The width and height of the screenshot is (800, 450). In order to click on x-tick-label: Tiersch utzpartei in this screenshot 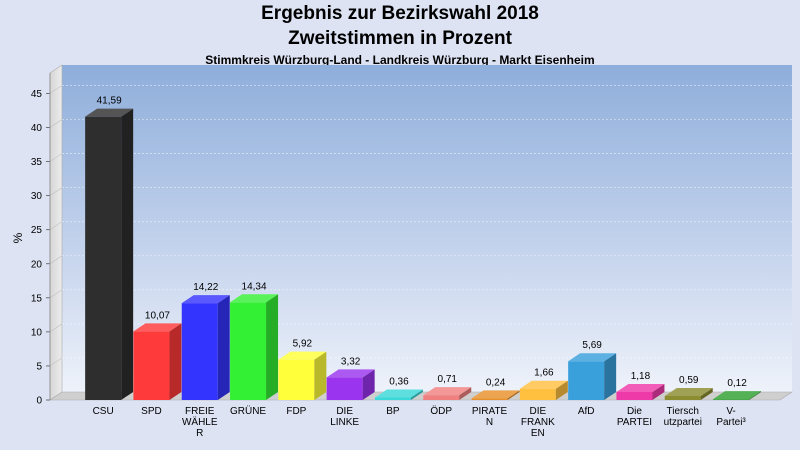, I will do `click(683, 417)`.